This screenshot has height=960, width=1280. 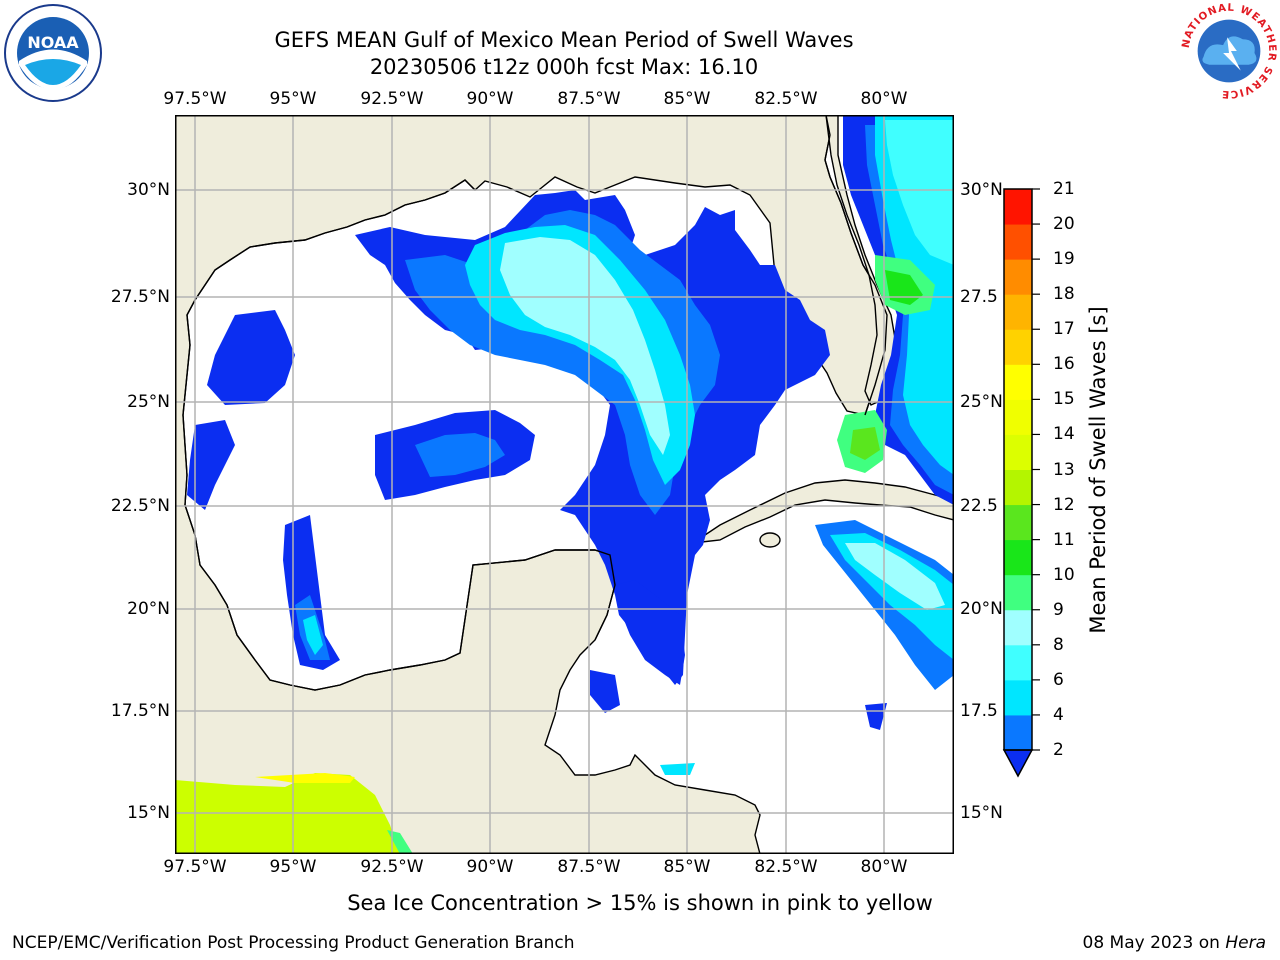 I want to click on colorbar-tick-label: 15, so click(x=1064, y=399).